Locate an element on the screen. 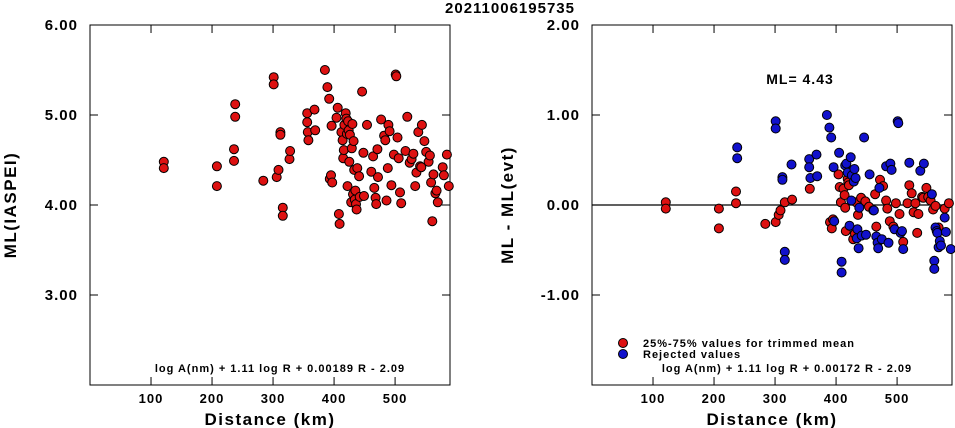 This screenshot has height=428, width=955. left-data-points is located at coordinates (306, 147).